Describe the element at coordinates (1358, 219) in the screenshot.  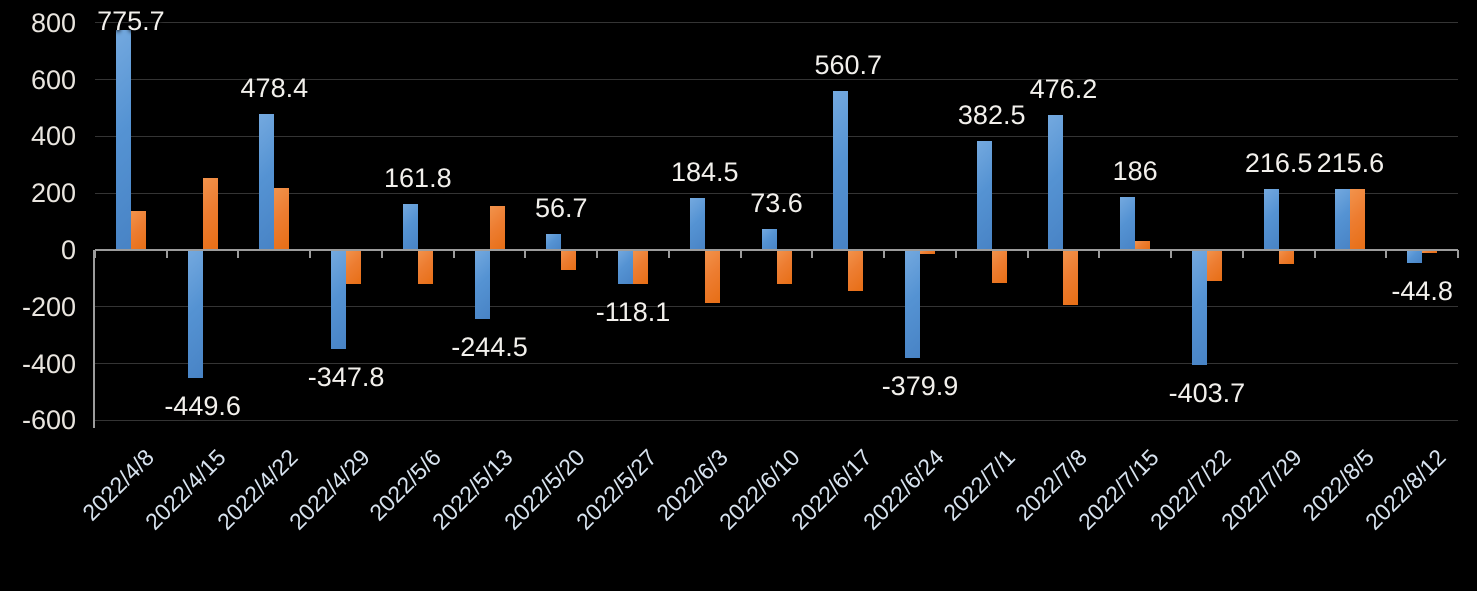
I see `bar-orange-2022/8/5` at that location.